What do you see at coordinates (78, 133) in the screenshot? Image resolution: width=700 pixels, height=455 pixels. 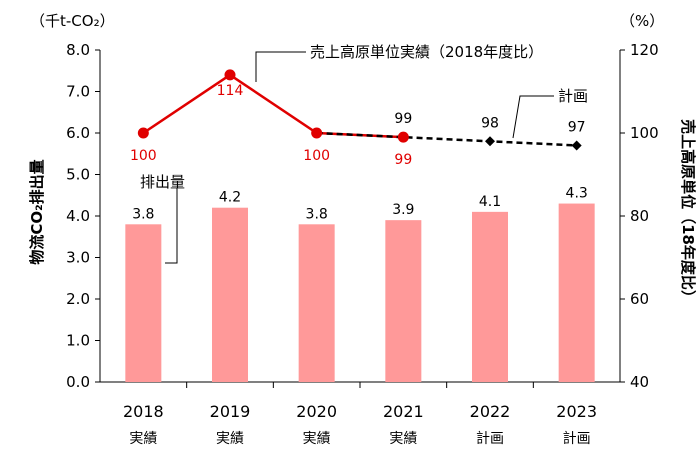 I see `left-tick-label: 6.0` at bounding box center [78, 133].